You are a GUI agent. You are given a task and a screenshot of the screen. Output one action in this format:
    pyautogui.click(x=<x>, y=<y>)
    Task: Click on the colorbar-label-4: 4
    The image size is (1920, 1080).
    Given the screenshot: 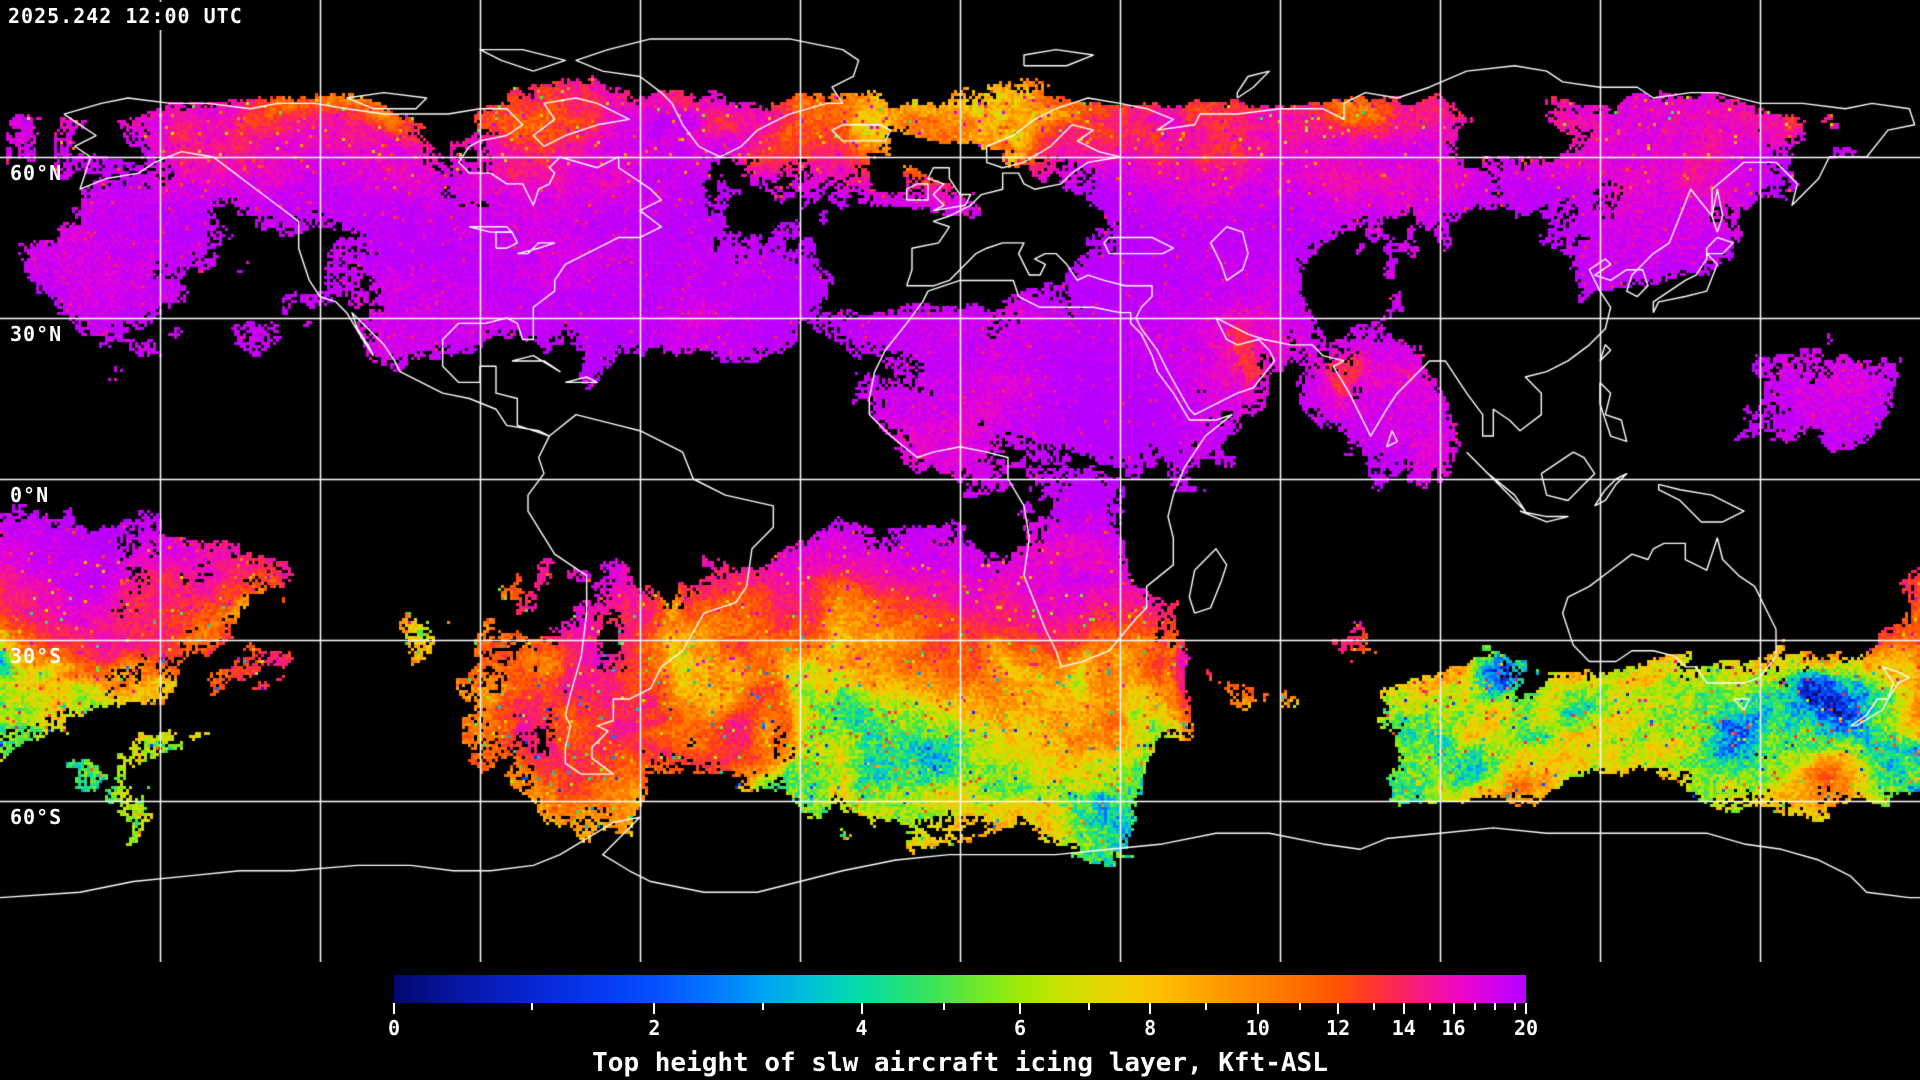 What is the action you would take?
    pyautogui.click(x=861, y=1028)
    